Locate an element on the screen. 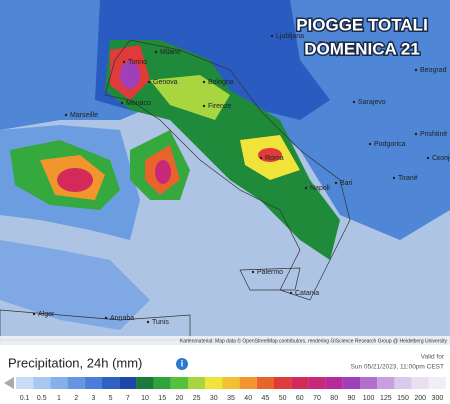 This screenshot has width=450, height=404. rain-extreme is located at coordinates (130, 75).